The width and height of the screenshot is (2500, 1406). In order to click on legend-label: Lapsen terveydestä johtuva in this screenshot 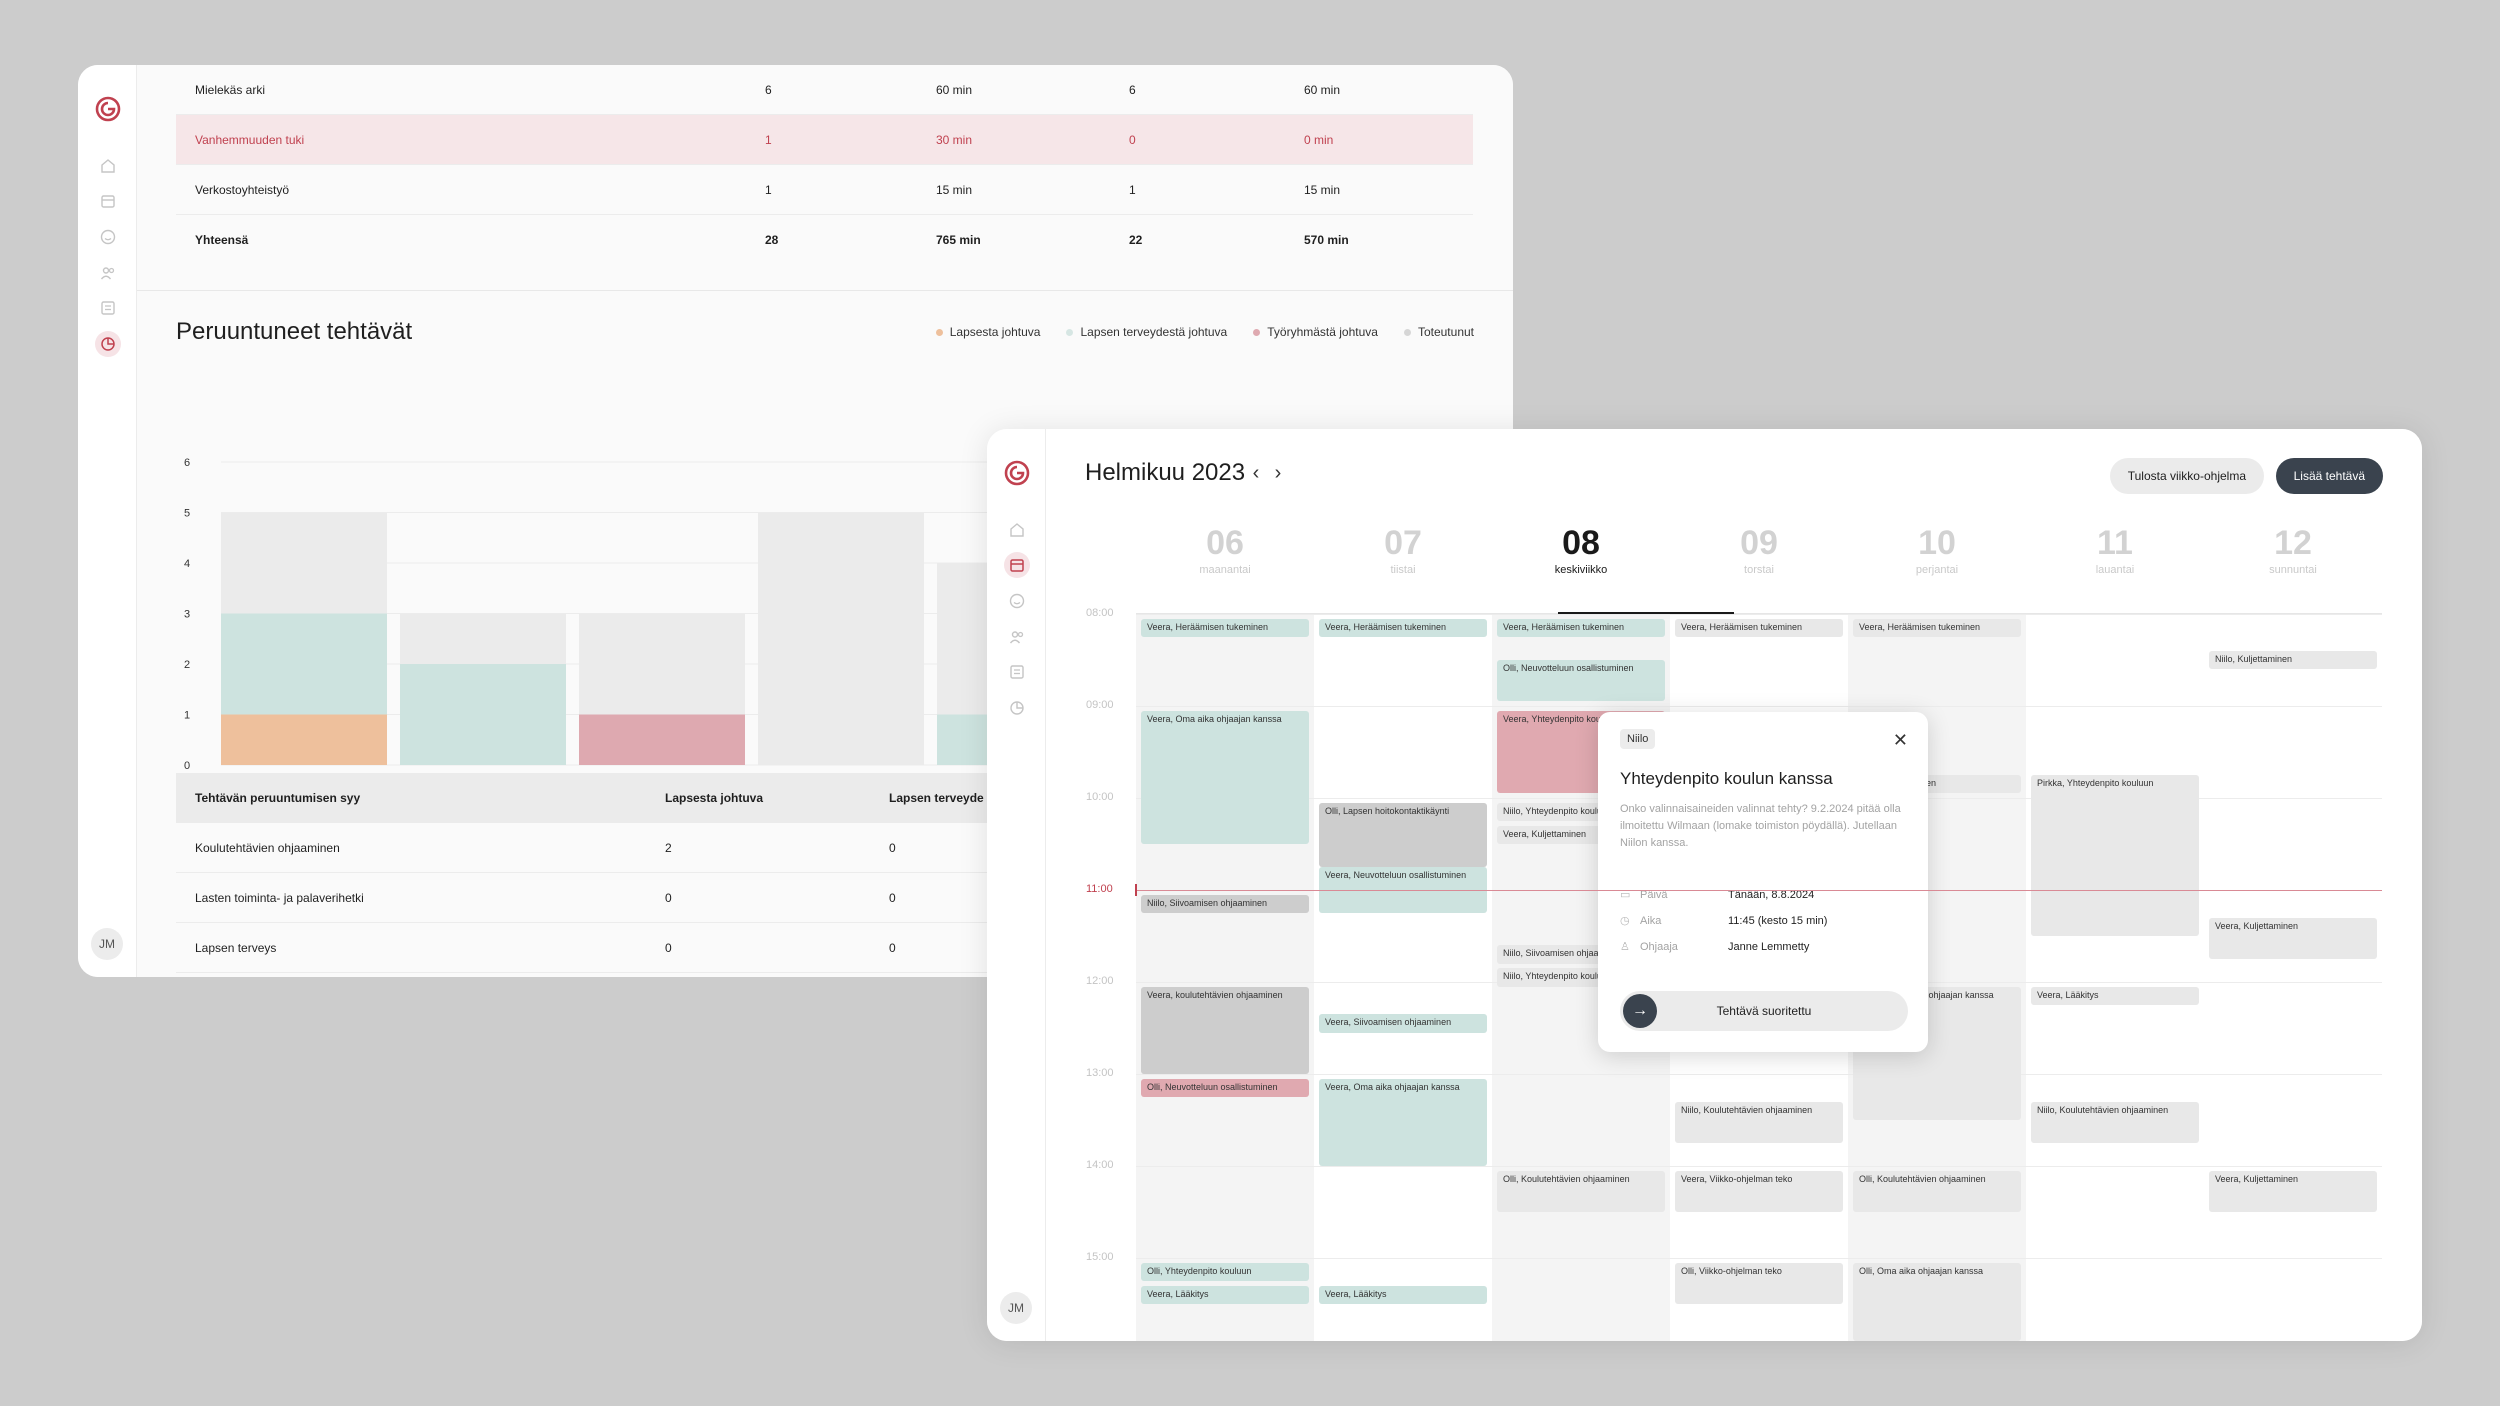, I will do `click(1154, 332)`.